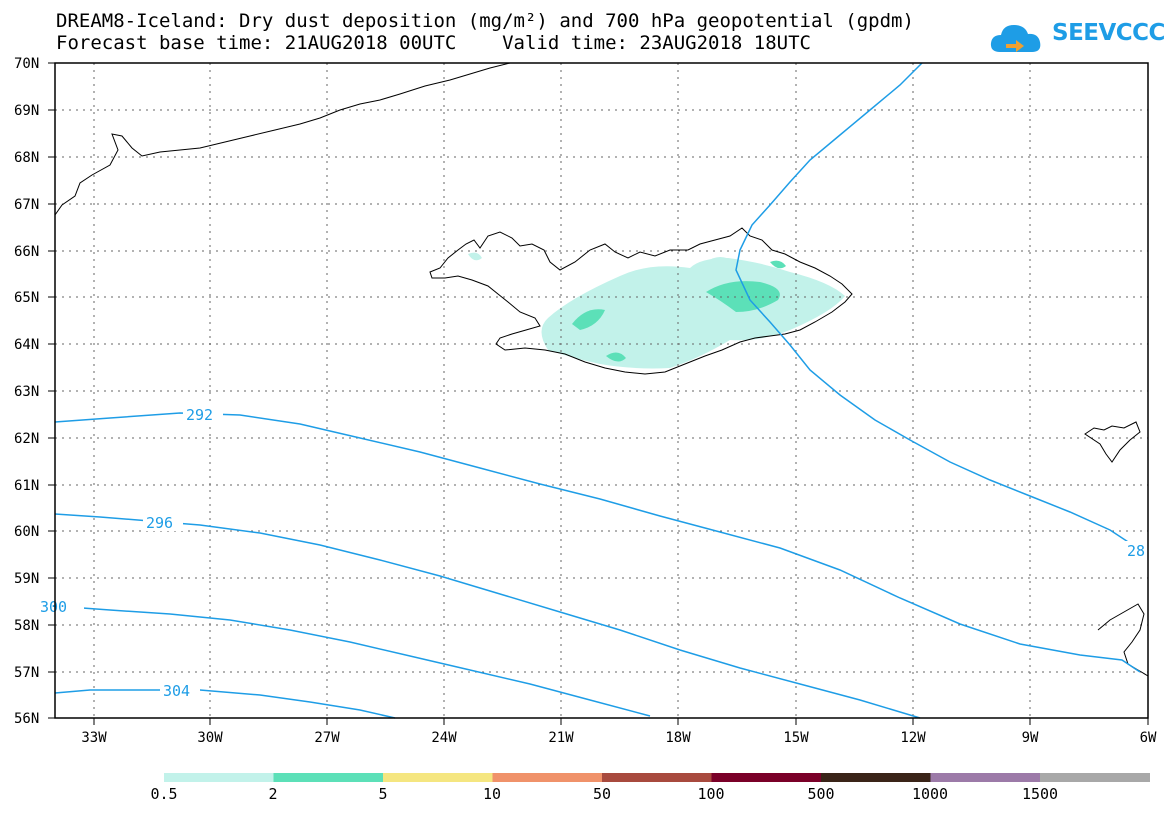  Describe the element at coordinates (199, 415) in the screenshot. I see `contour-label-292: 292` at that location.